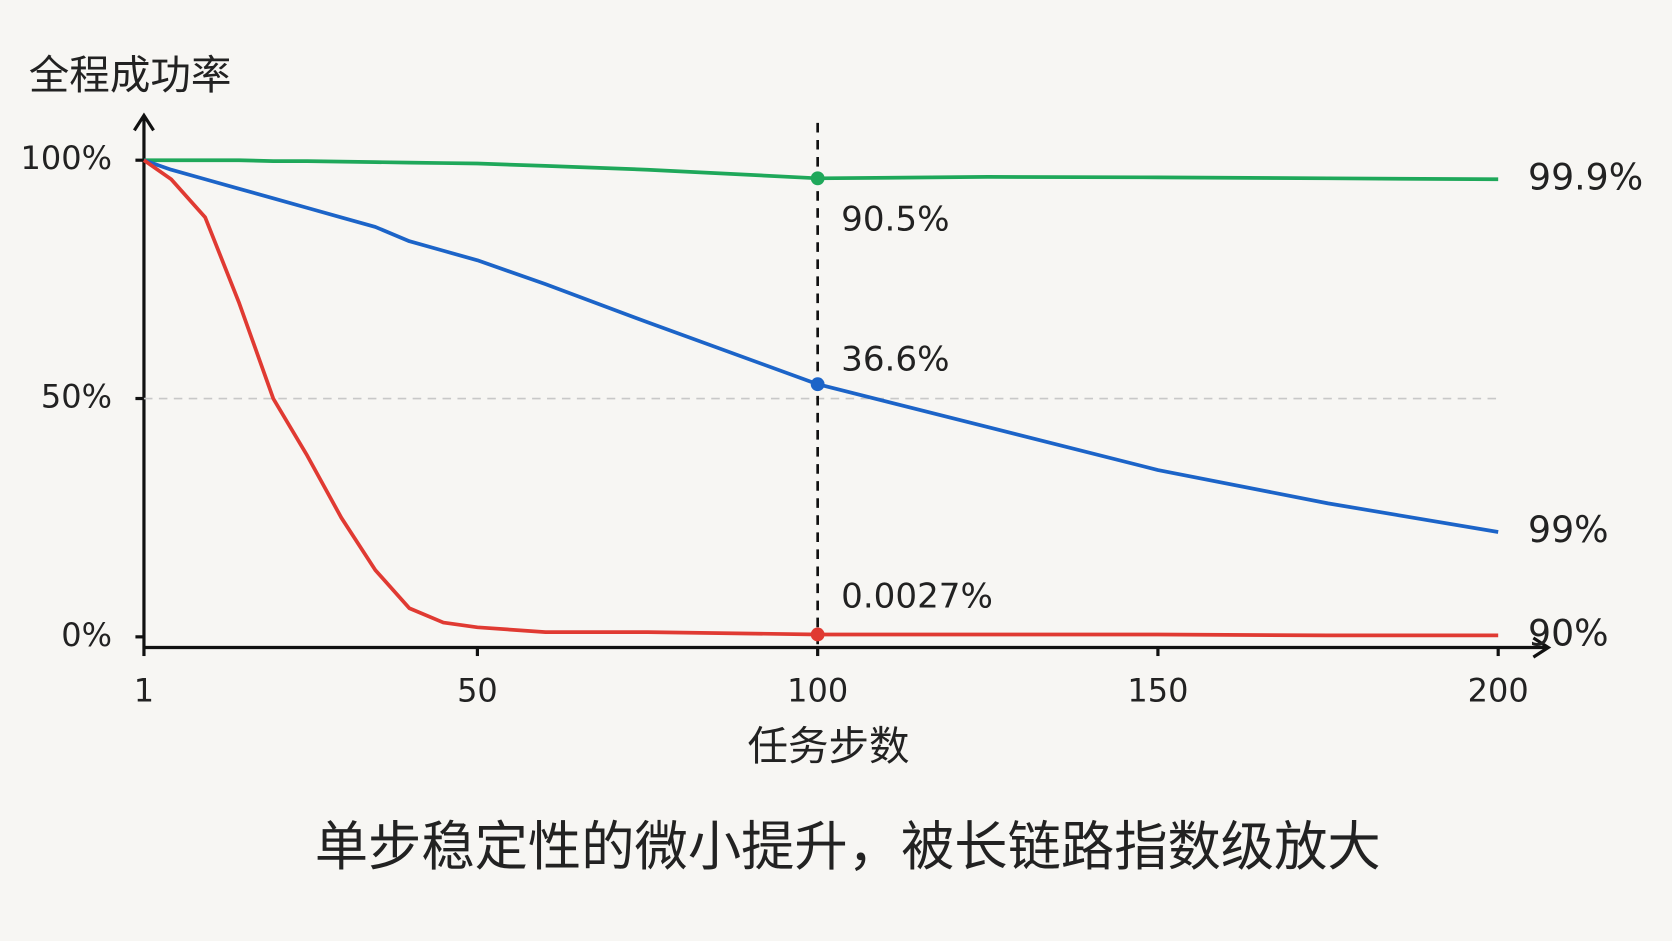 The width and height of the screenshot is (1672, 941). Describe the element at coordinates (847, 647) in the screenshot. I see `x-axis` at that location.